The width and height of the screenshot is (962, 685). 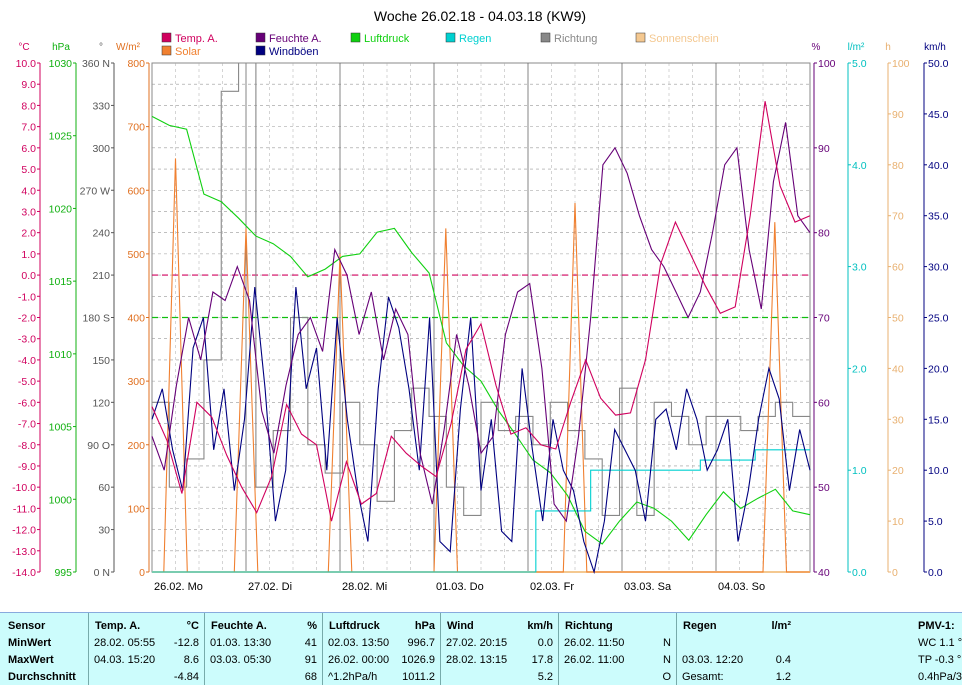 What do you see at coordinates (27, 403) in the screenshot?
I see `tick-label: -6.0` at bounding box center [27, 403].